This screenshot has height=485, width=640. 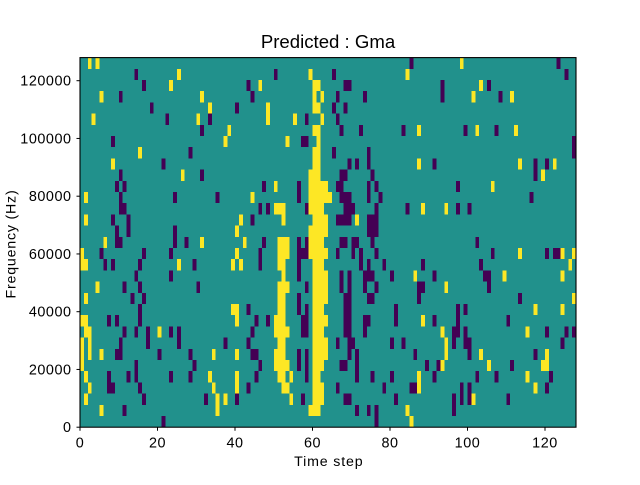 What do you see at coordinates (157, 443) in the screenshot?
I see `svg-text: 20` at bounding box center [157, 443].